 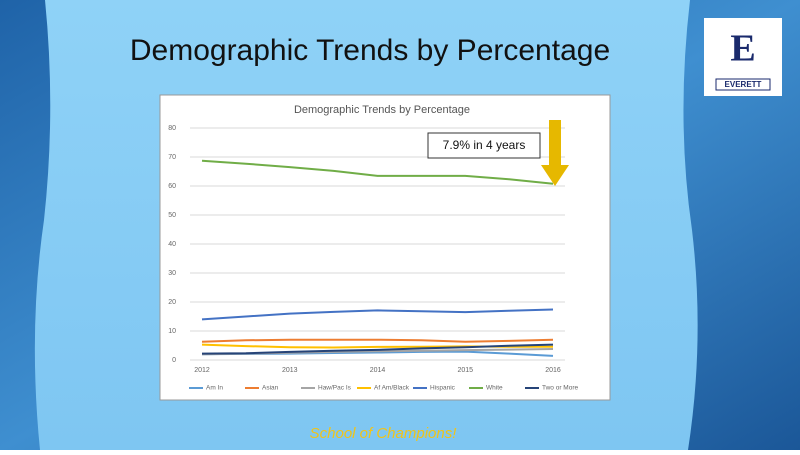 What do you see at coordinates (270, 388) in the screenshot?
I see `legend-label: Asian` at bounding box center [270, 388].